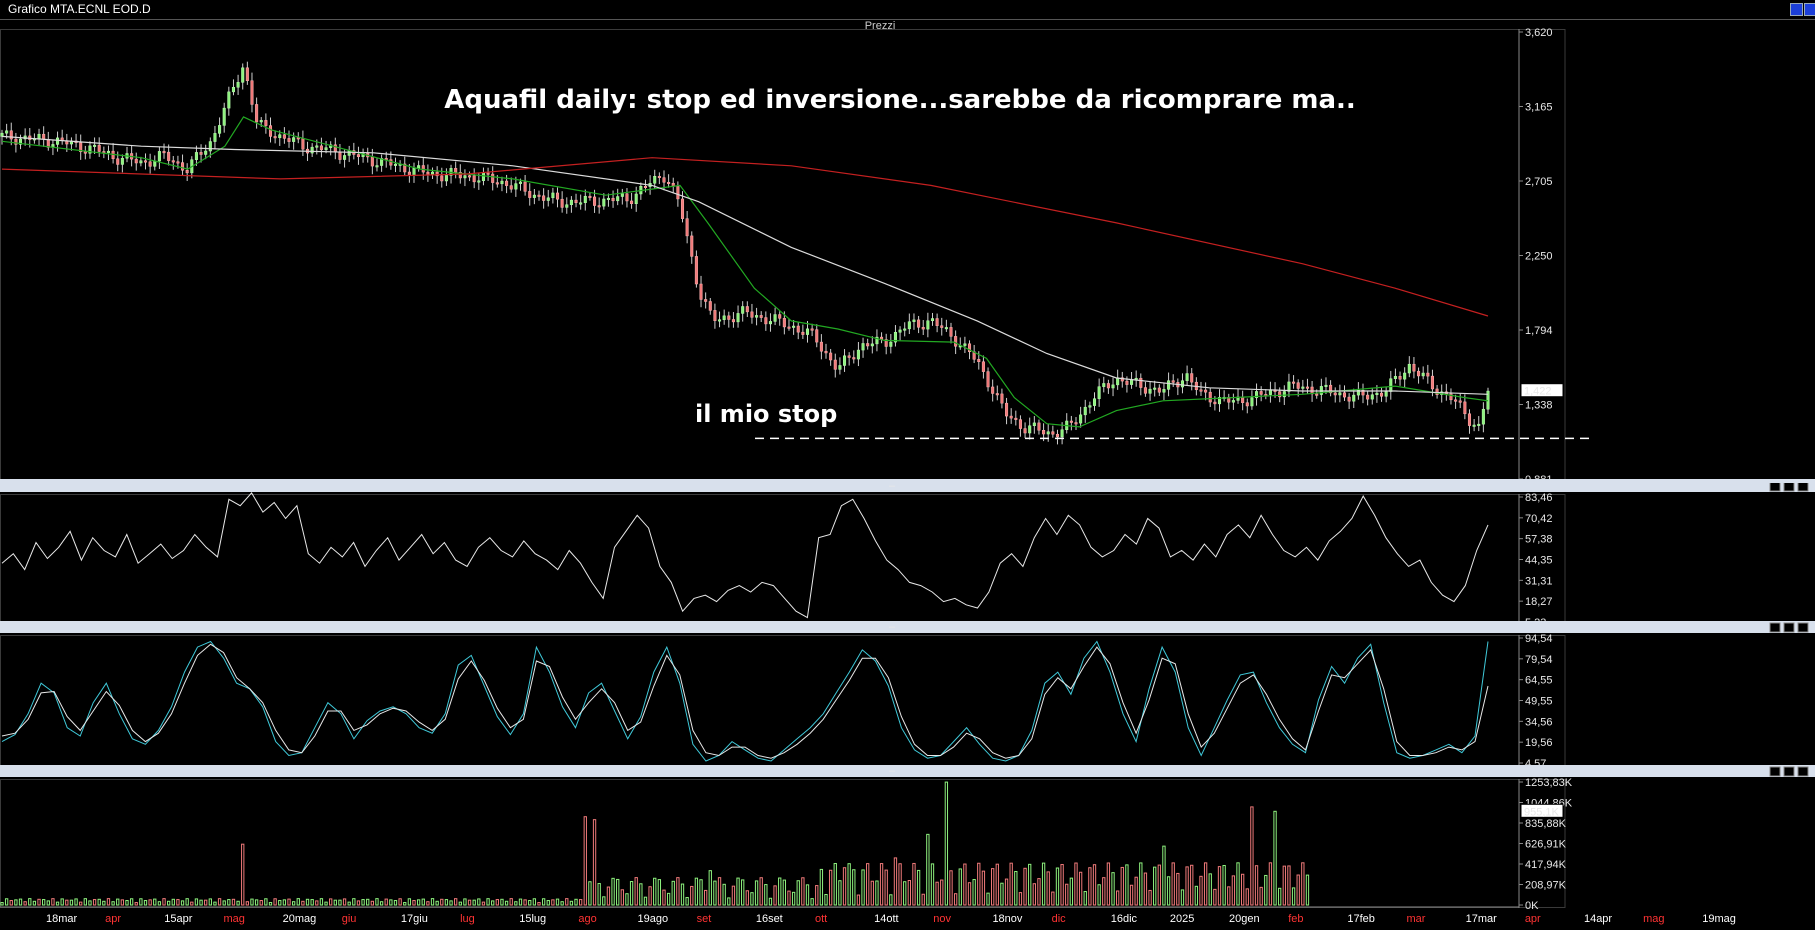  Describe the element at coordinates (1542, 810) in the screenshot. I see `last-volume-box` at that location.